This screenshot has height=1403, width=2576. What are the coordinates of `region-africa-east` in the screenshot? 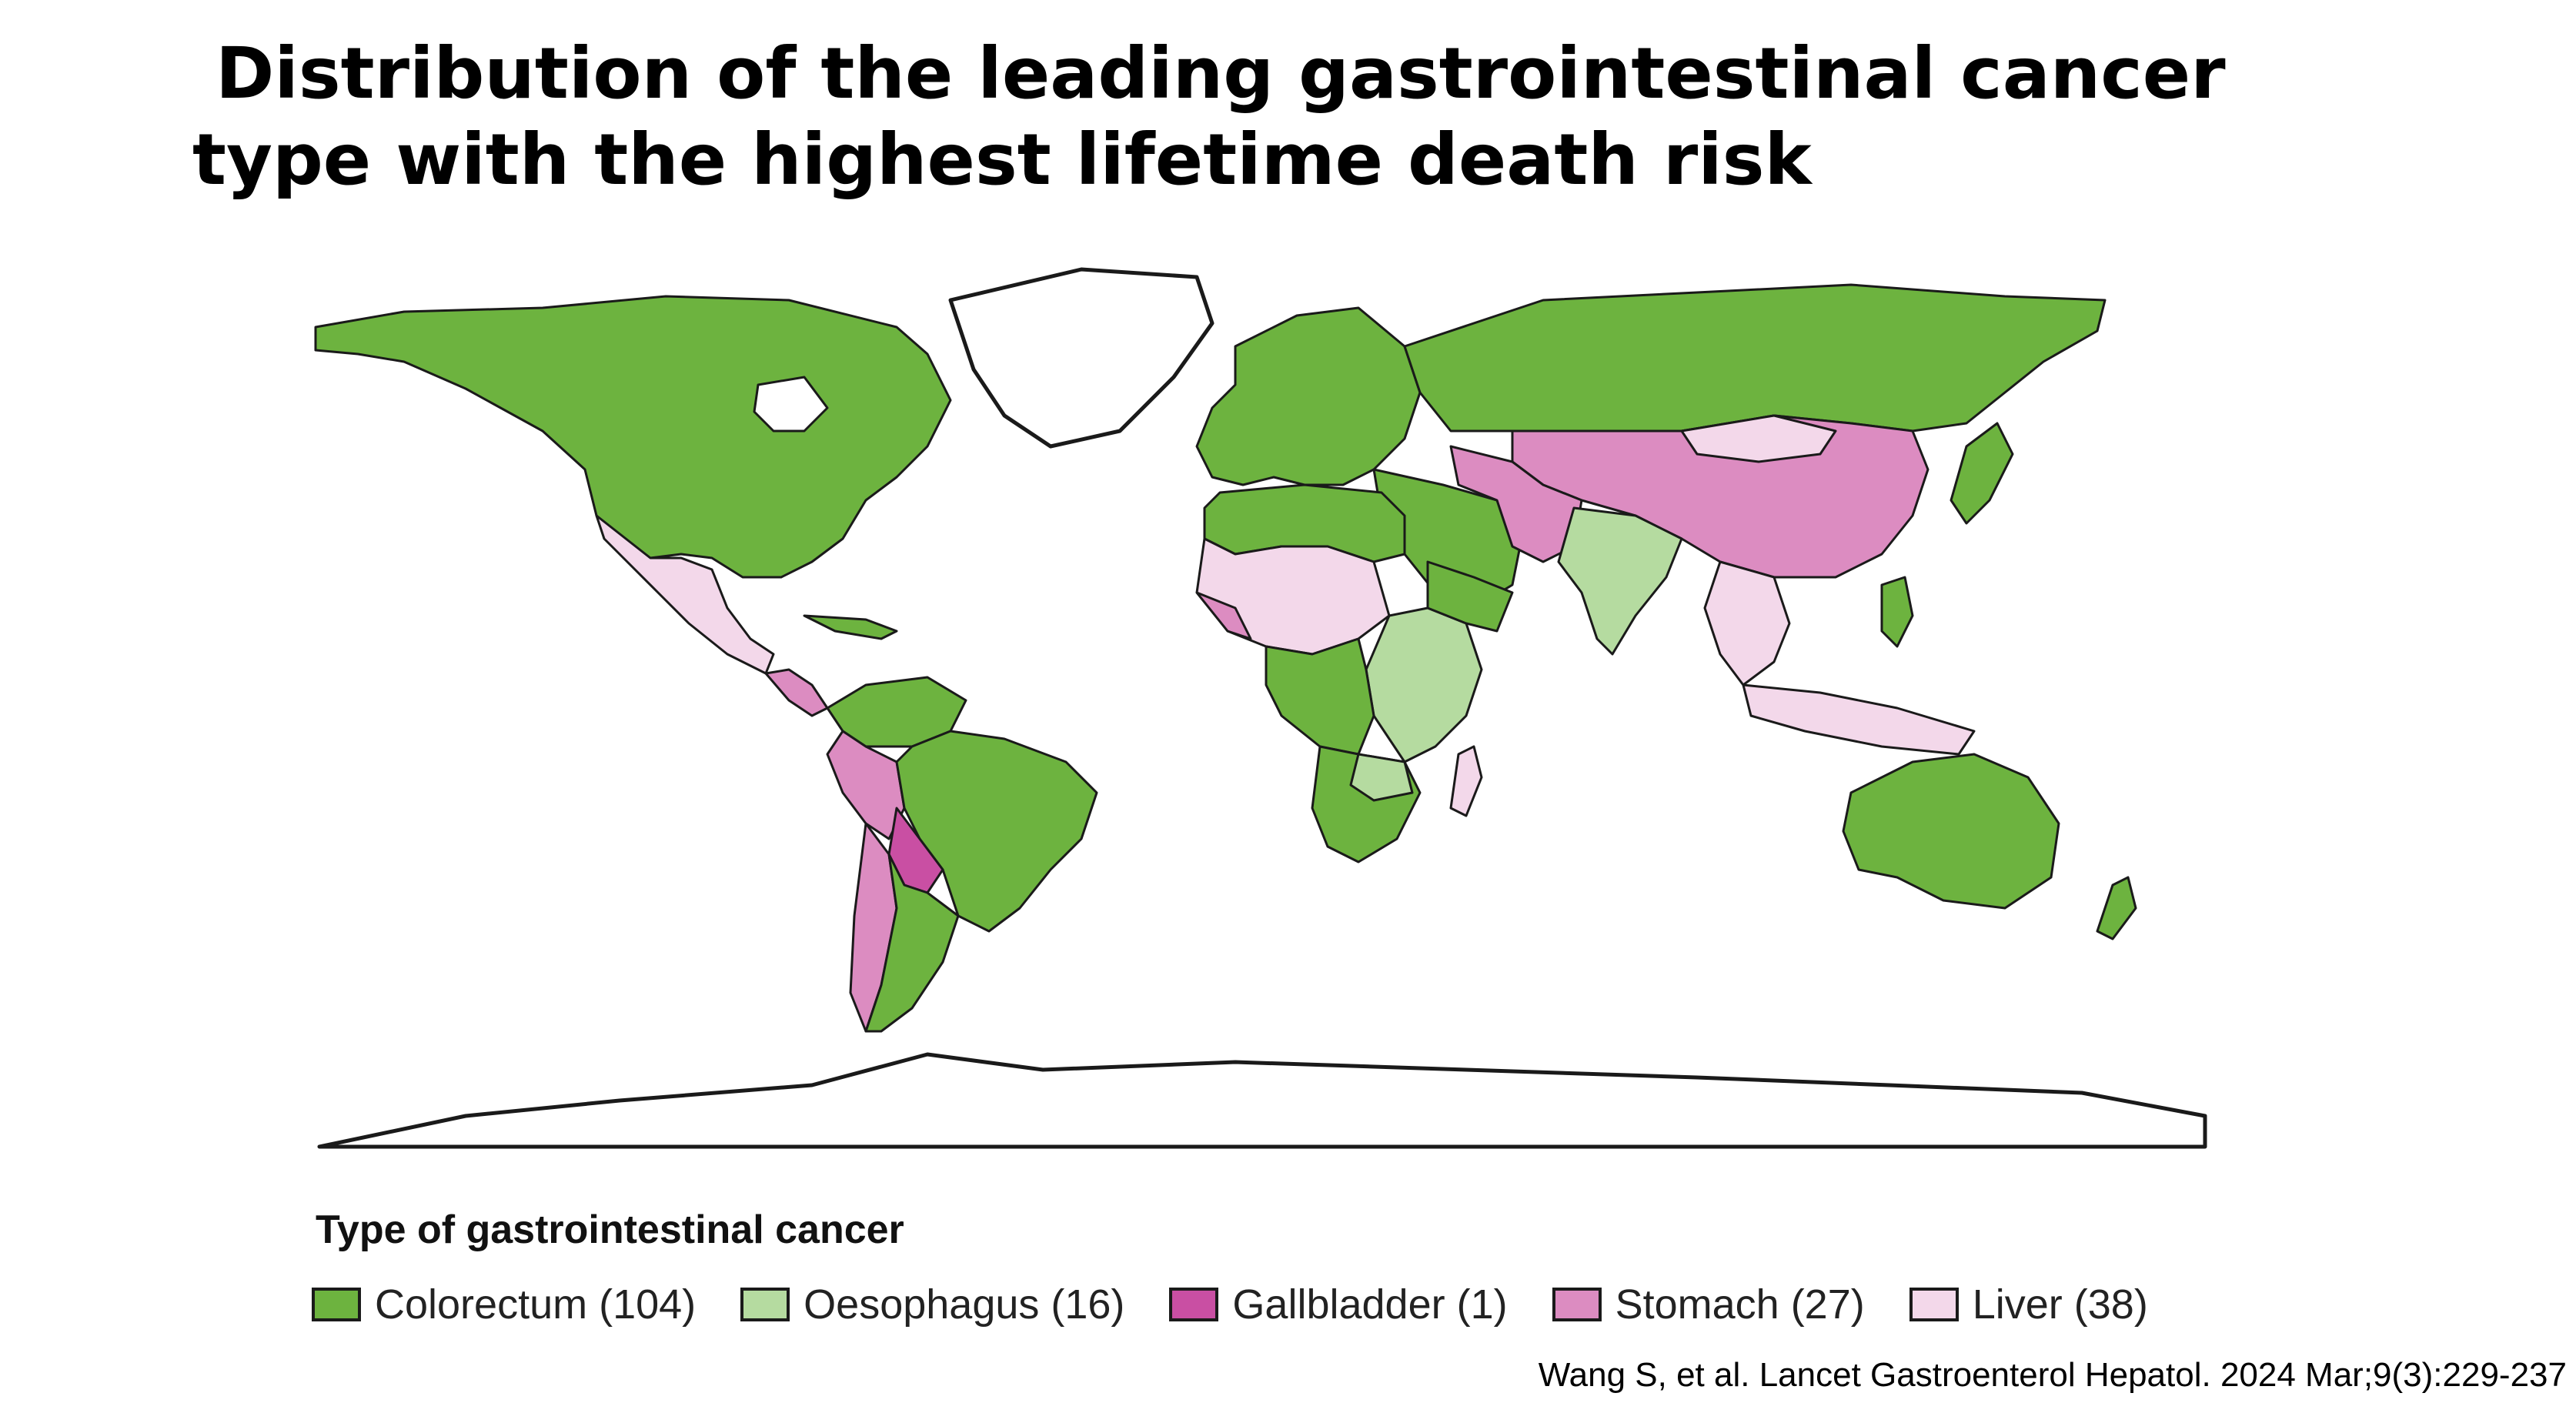 It's located at (1424, 684).